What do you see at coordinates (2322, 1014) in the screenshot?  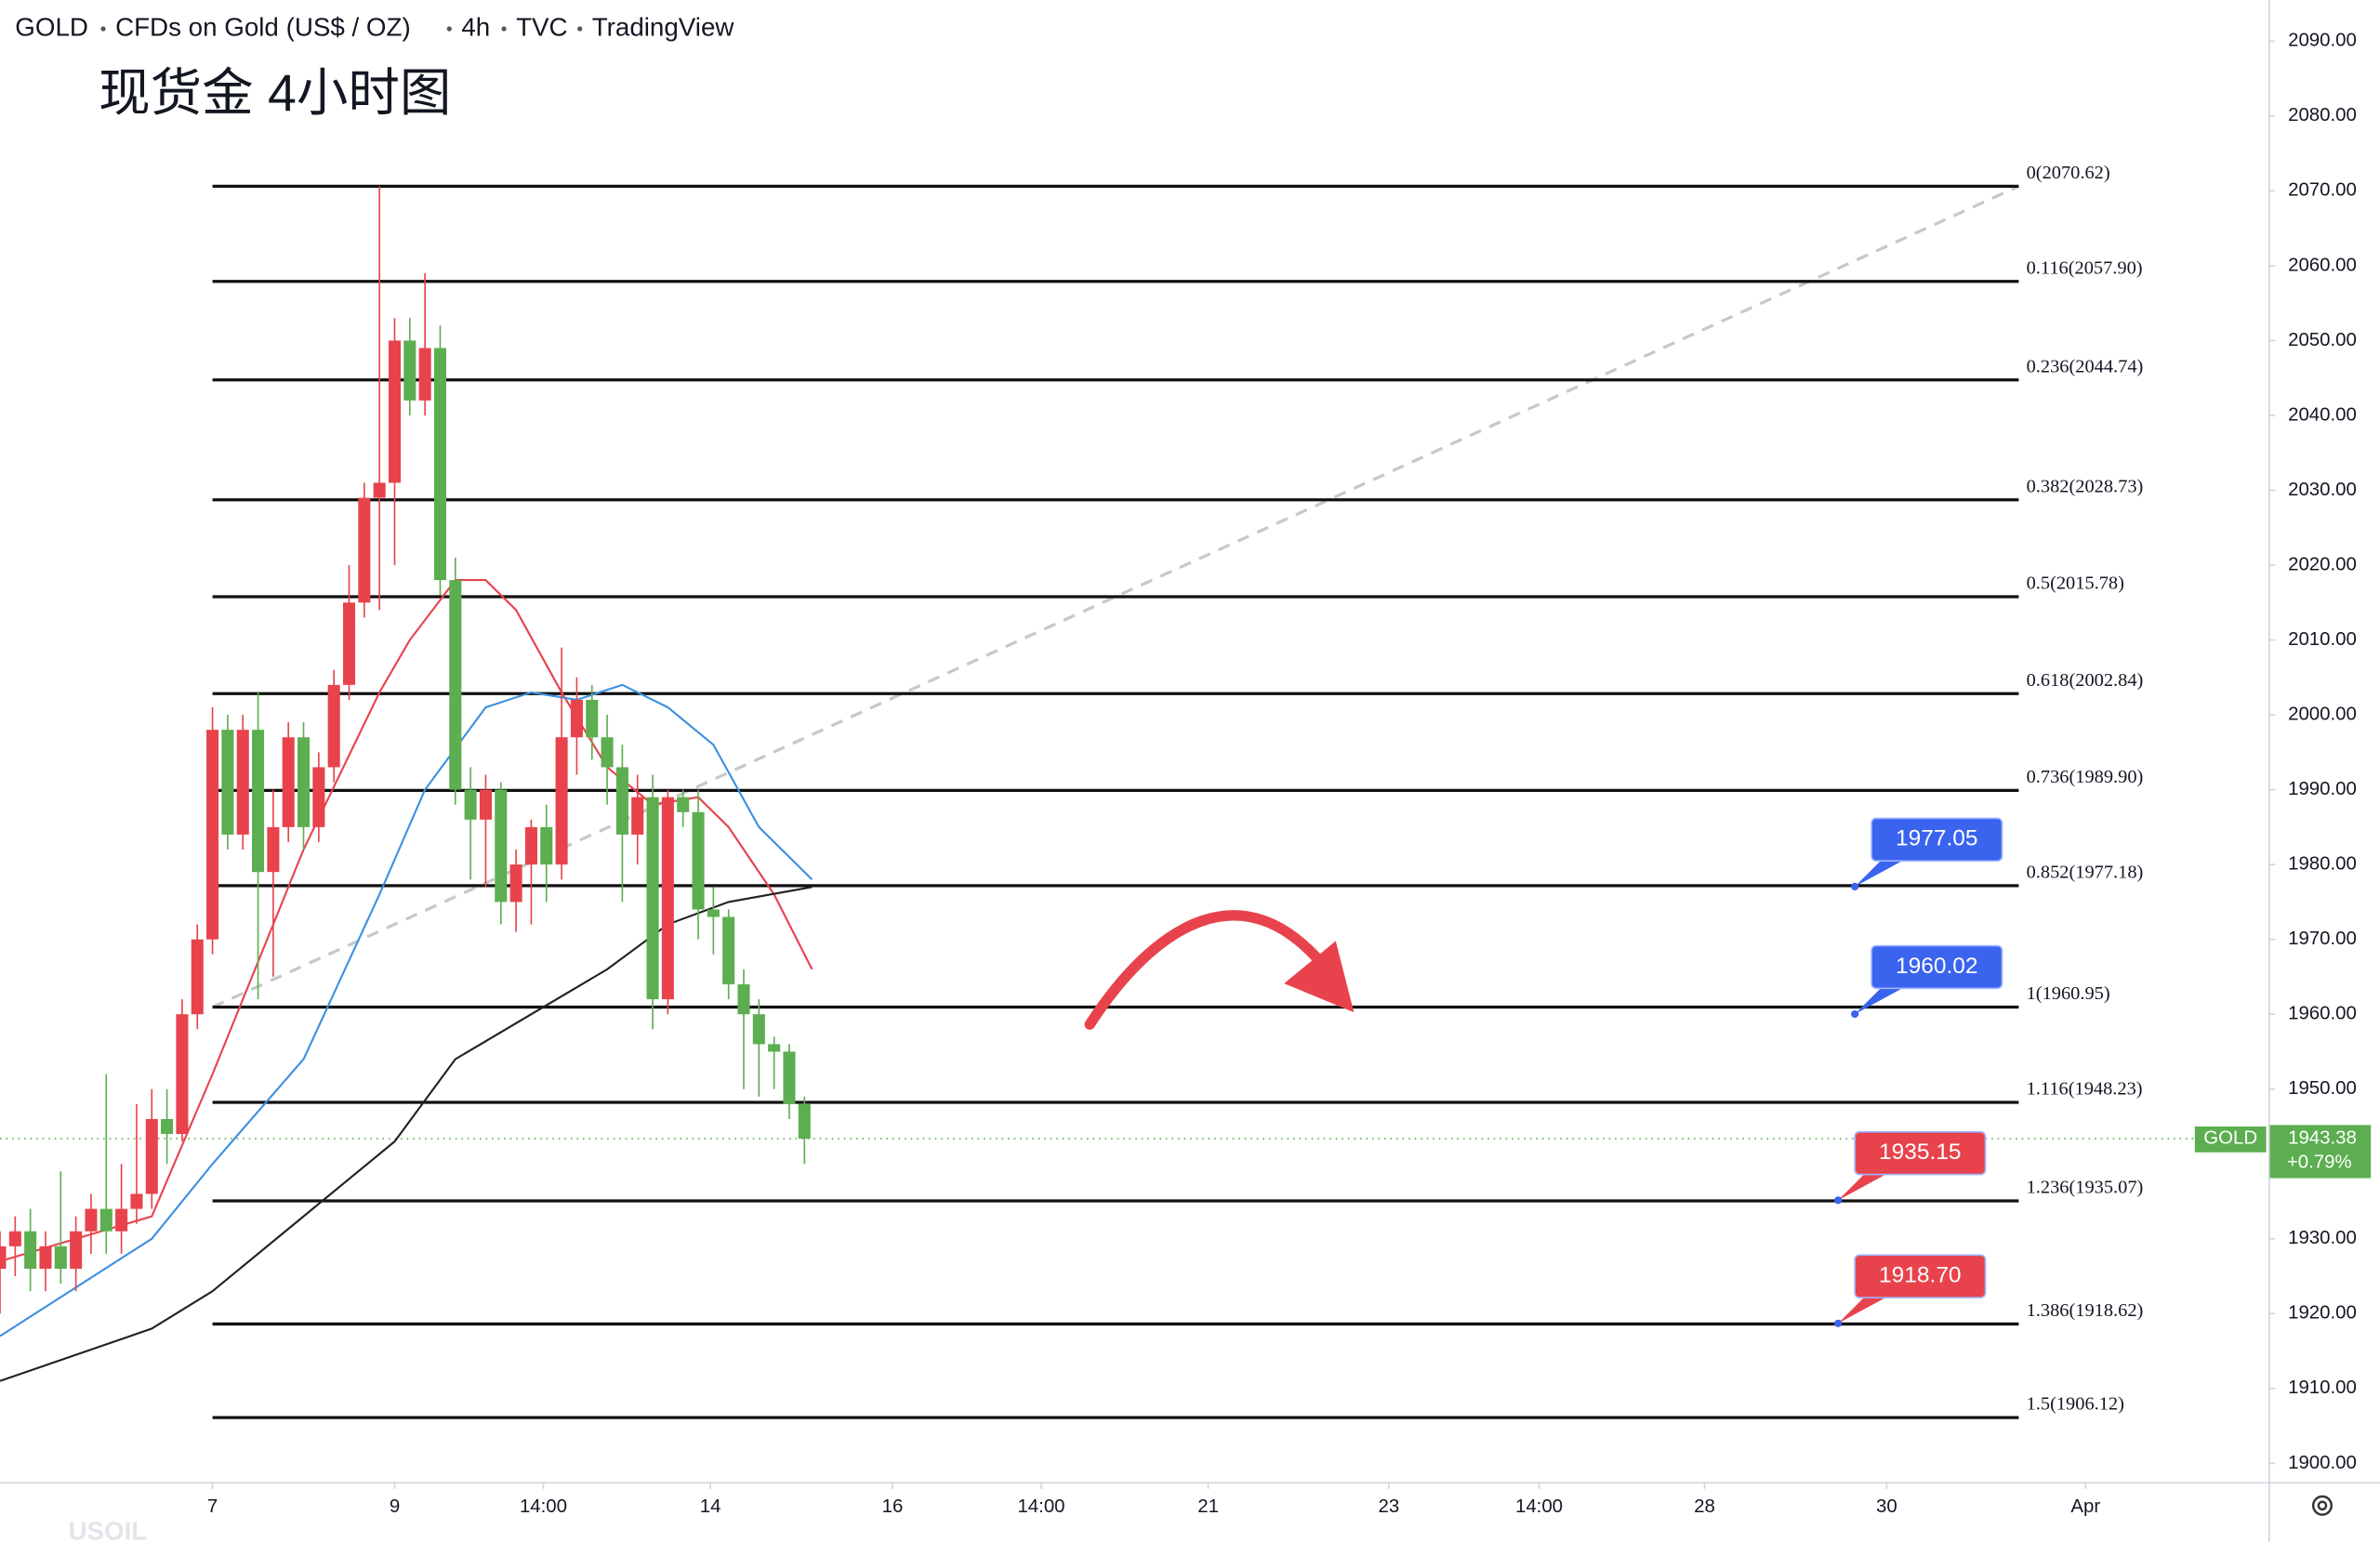 I see `y-tick-label: 1960.00` at bounding box center [2322, 1014].